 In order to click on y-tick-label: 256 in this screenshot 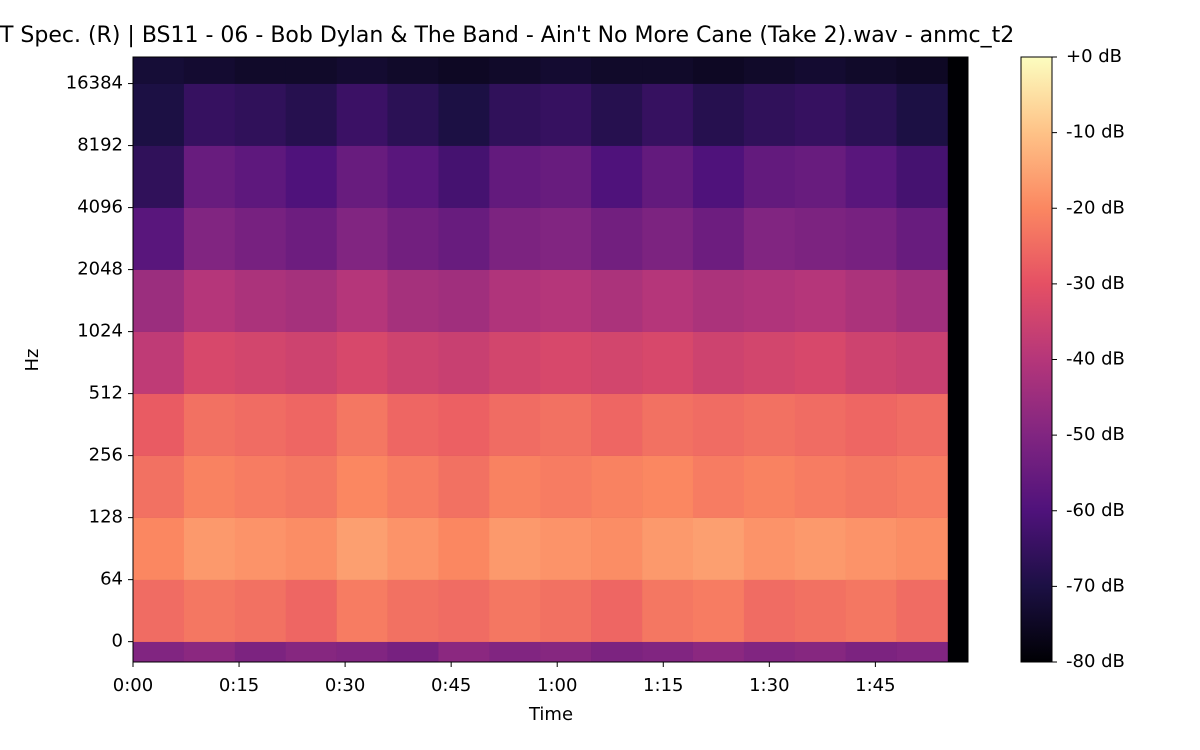, I will do `click(106, 455)`.